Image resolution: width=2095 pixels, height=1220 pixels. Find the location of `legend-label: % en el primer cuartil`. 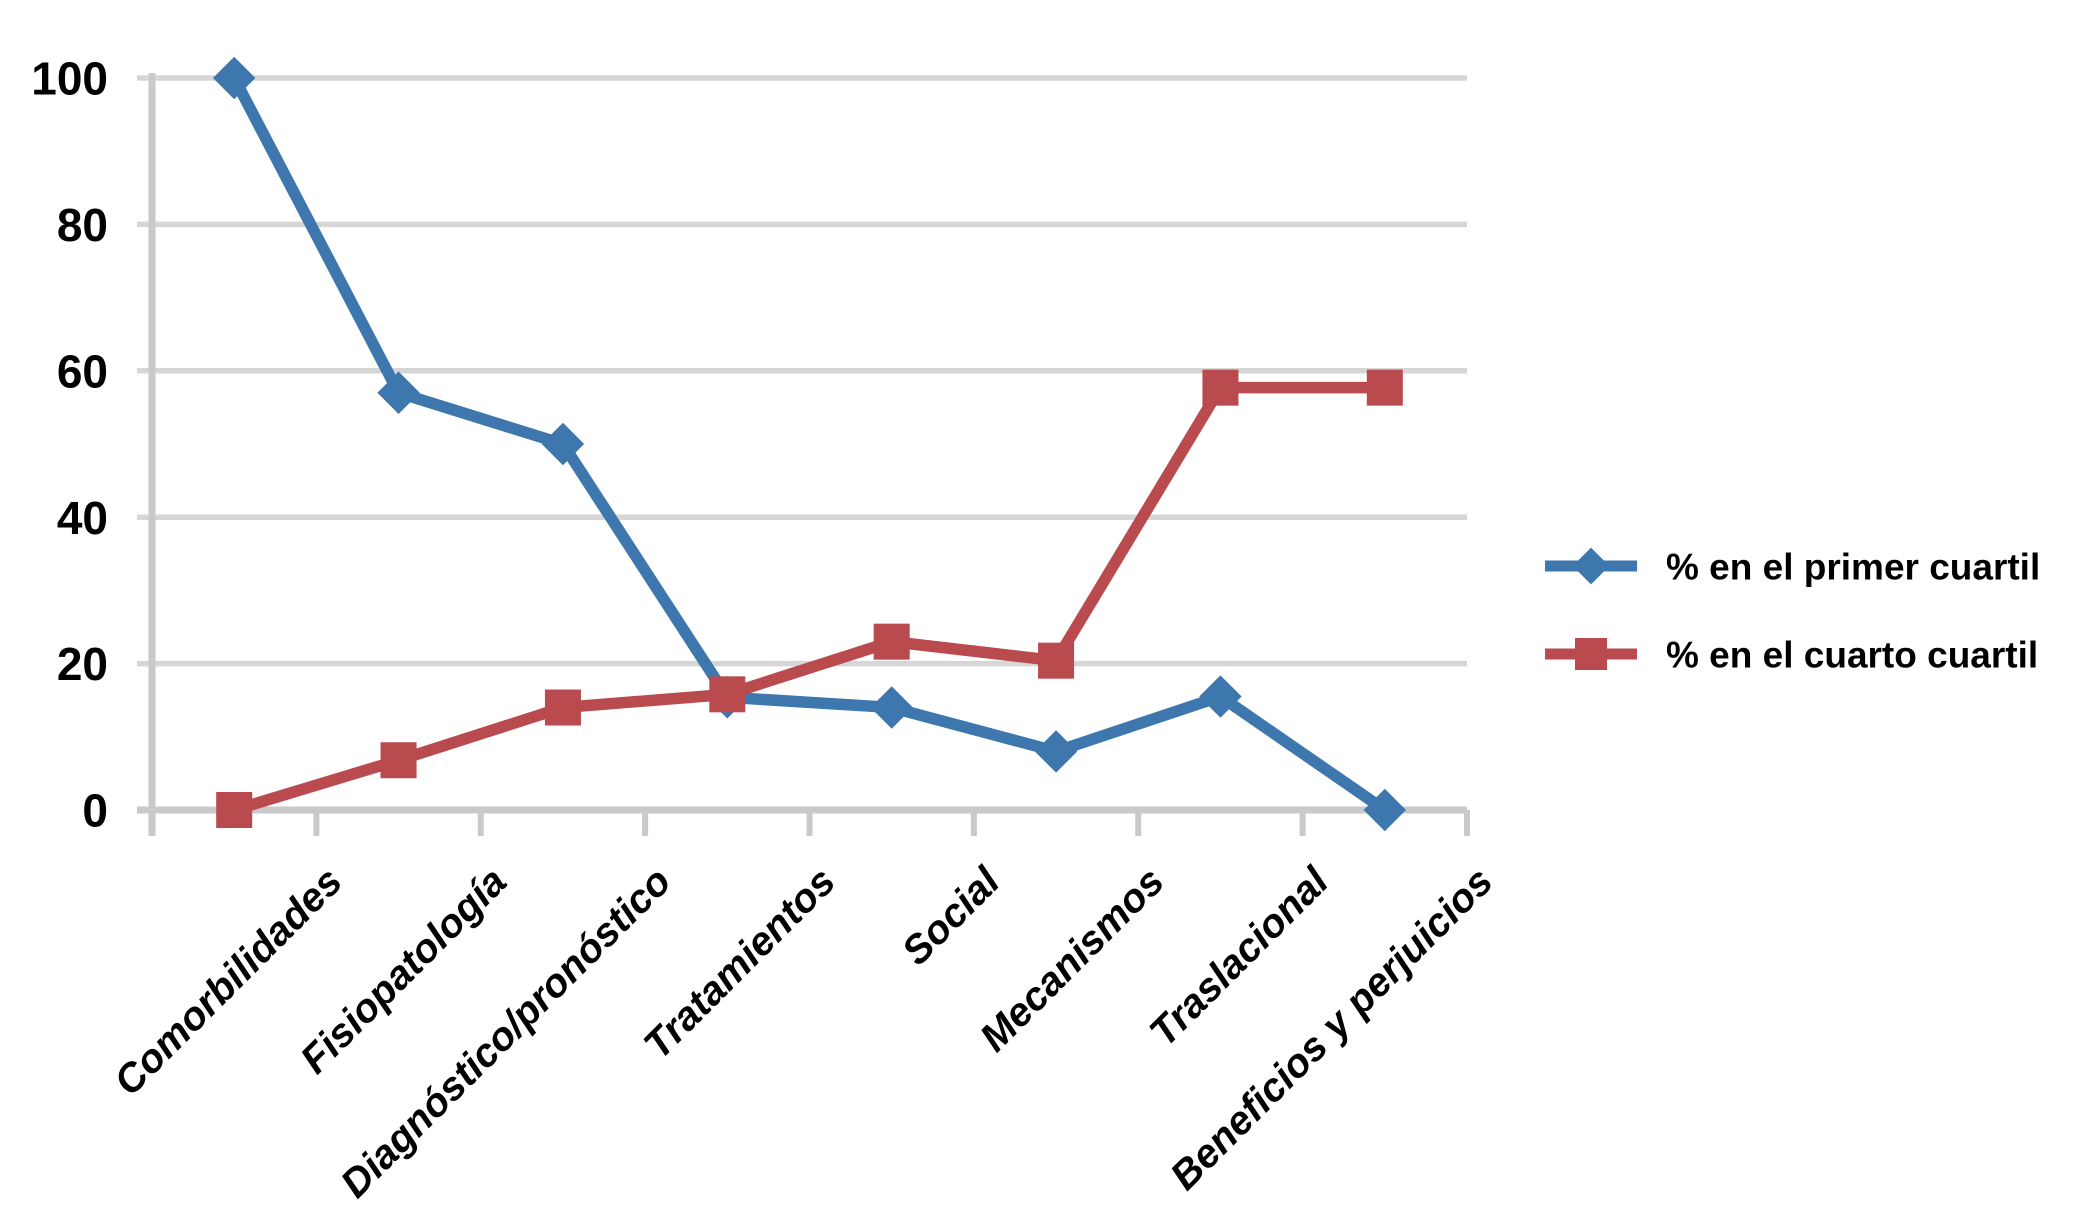

legend-label: % en el primer cuartil is located at coordinates (1853, 566).